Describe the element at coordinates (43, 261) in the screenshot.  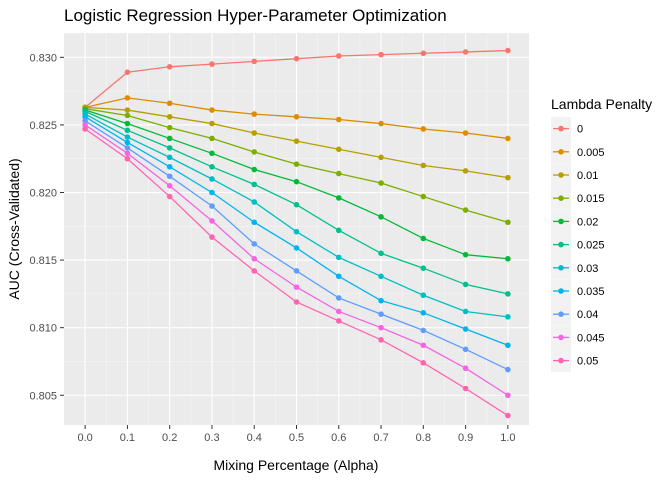
I see `y-tick-label: 0.815` at that location.